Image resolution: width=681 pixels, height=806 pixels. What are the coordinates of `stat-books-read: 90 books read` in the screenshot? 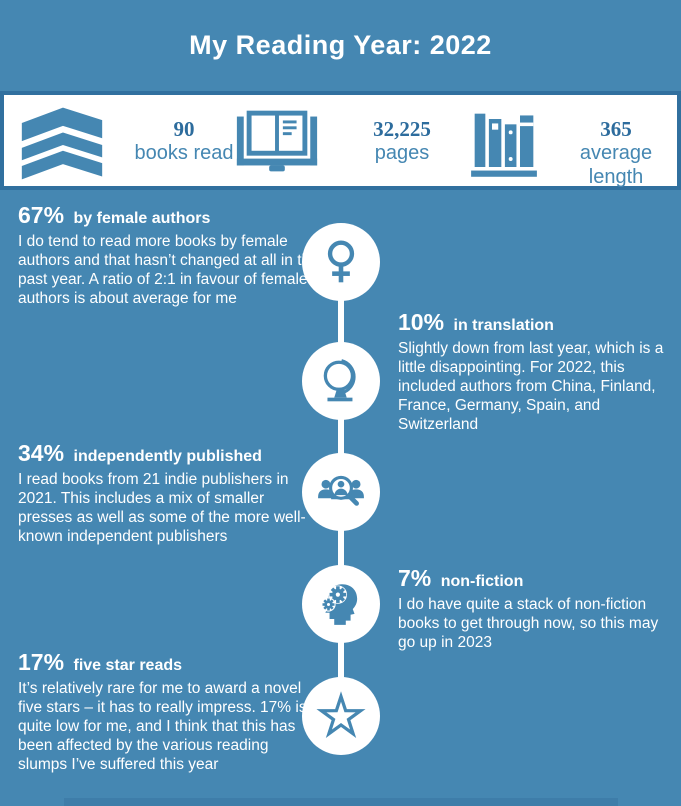 It's located at (184, 141).